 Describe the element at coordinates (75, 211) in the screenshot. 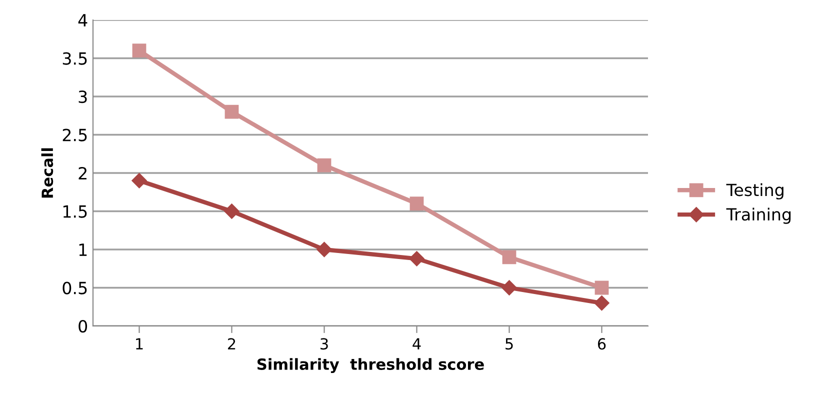

I see `y-tick-label: 1.5` at that location.